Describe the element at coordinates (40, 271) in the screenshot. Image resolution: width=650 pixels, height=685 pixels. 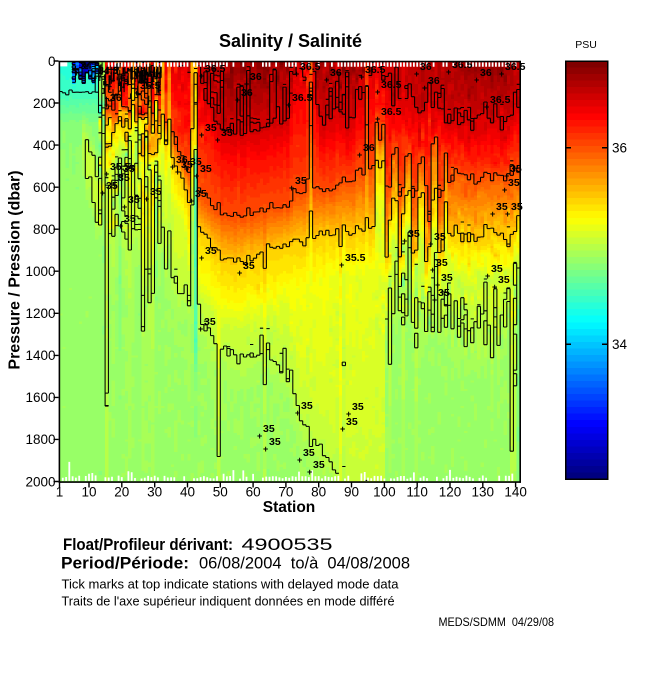
I see `svg-text: 1000` at that location.